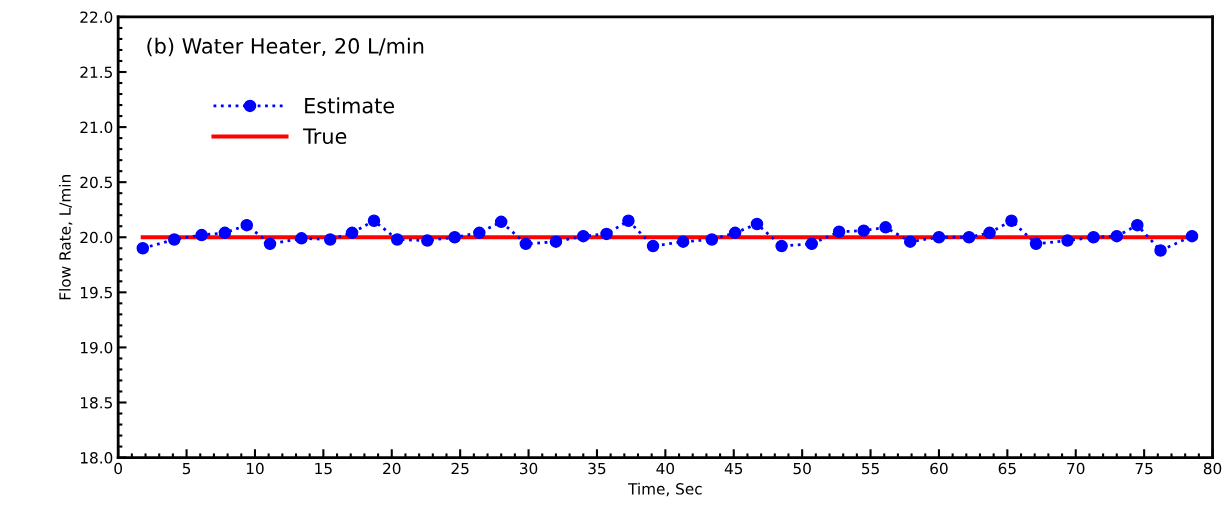 This screenshot has width=1231, height=529. Describe the element at coordinates (1212, 468) in the screenshot. I see `x-tick-label: 80` at that location.